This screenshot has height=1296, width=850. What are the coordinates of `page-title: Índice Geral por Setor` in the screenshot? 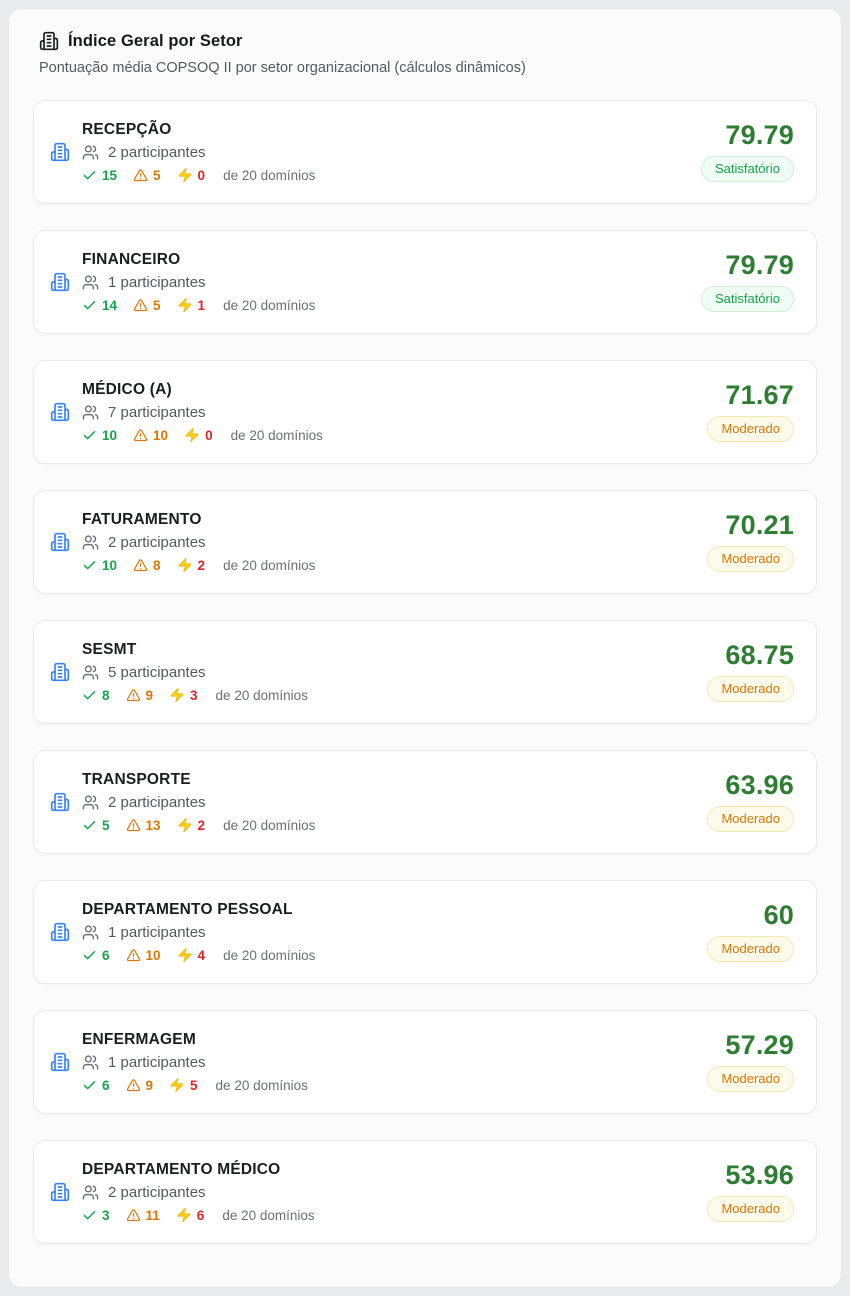 It's located at (155, 40).